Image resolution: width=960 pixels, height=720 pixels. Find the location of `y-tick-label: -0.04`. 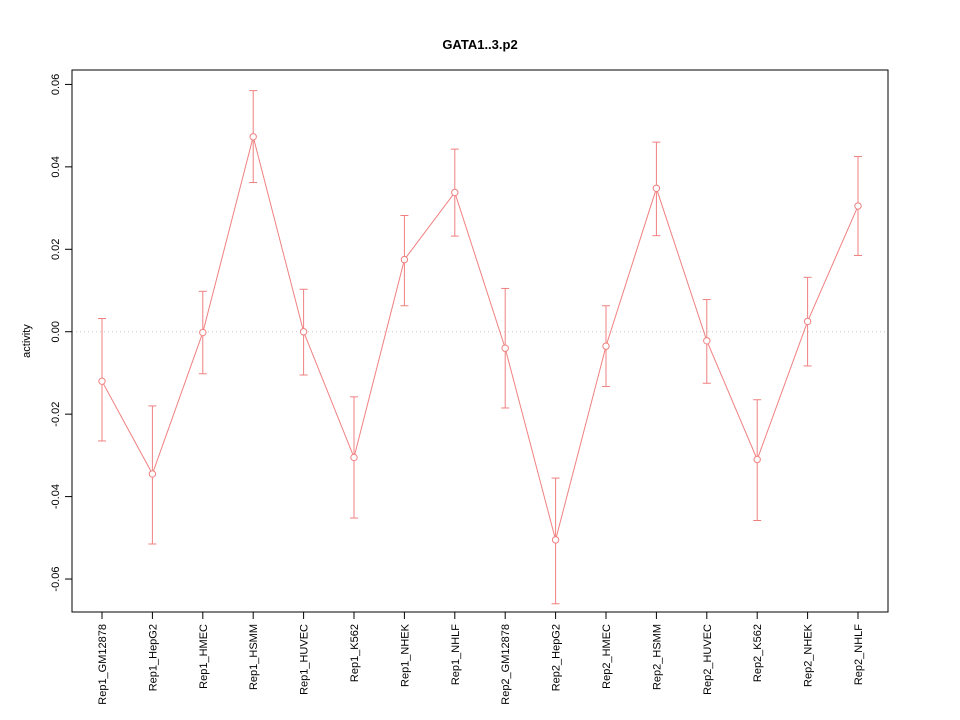

y-tick-label: -0.04 is located at coordinates (56, 496).